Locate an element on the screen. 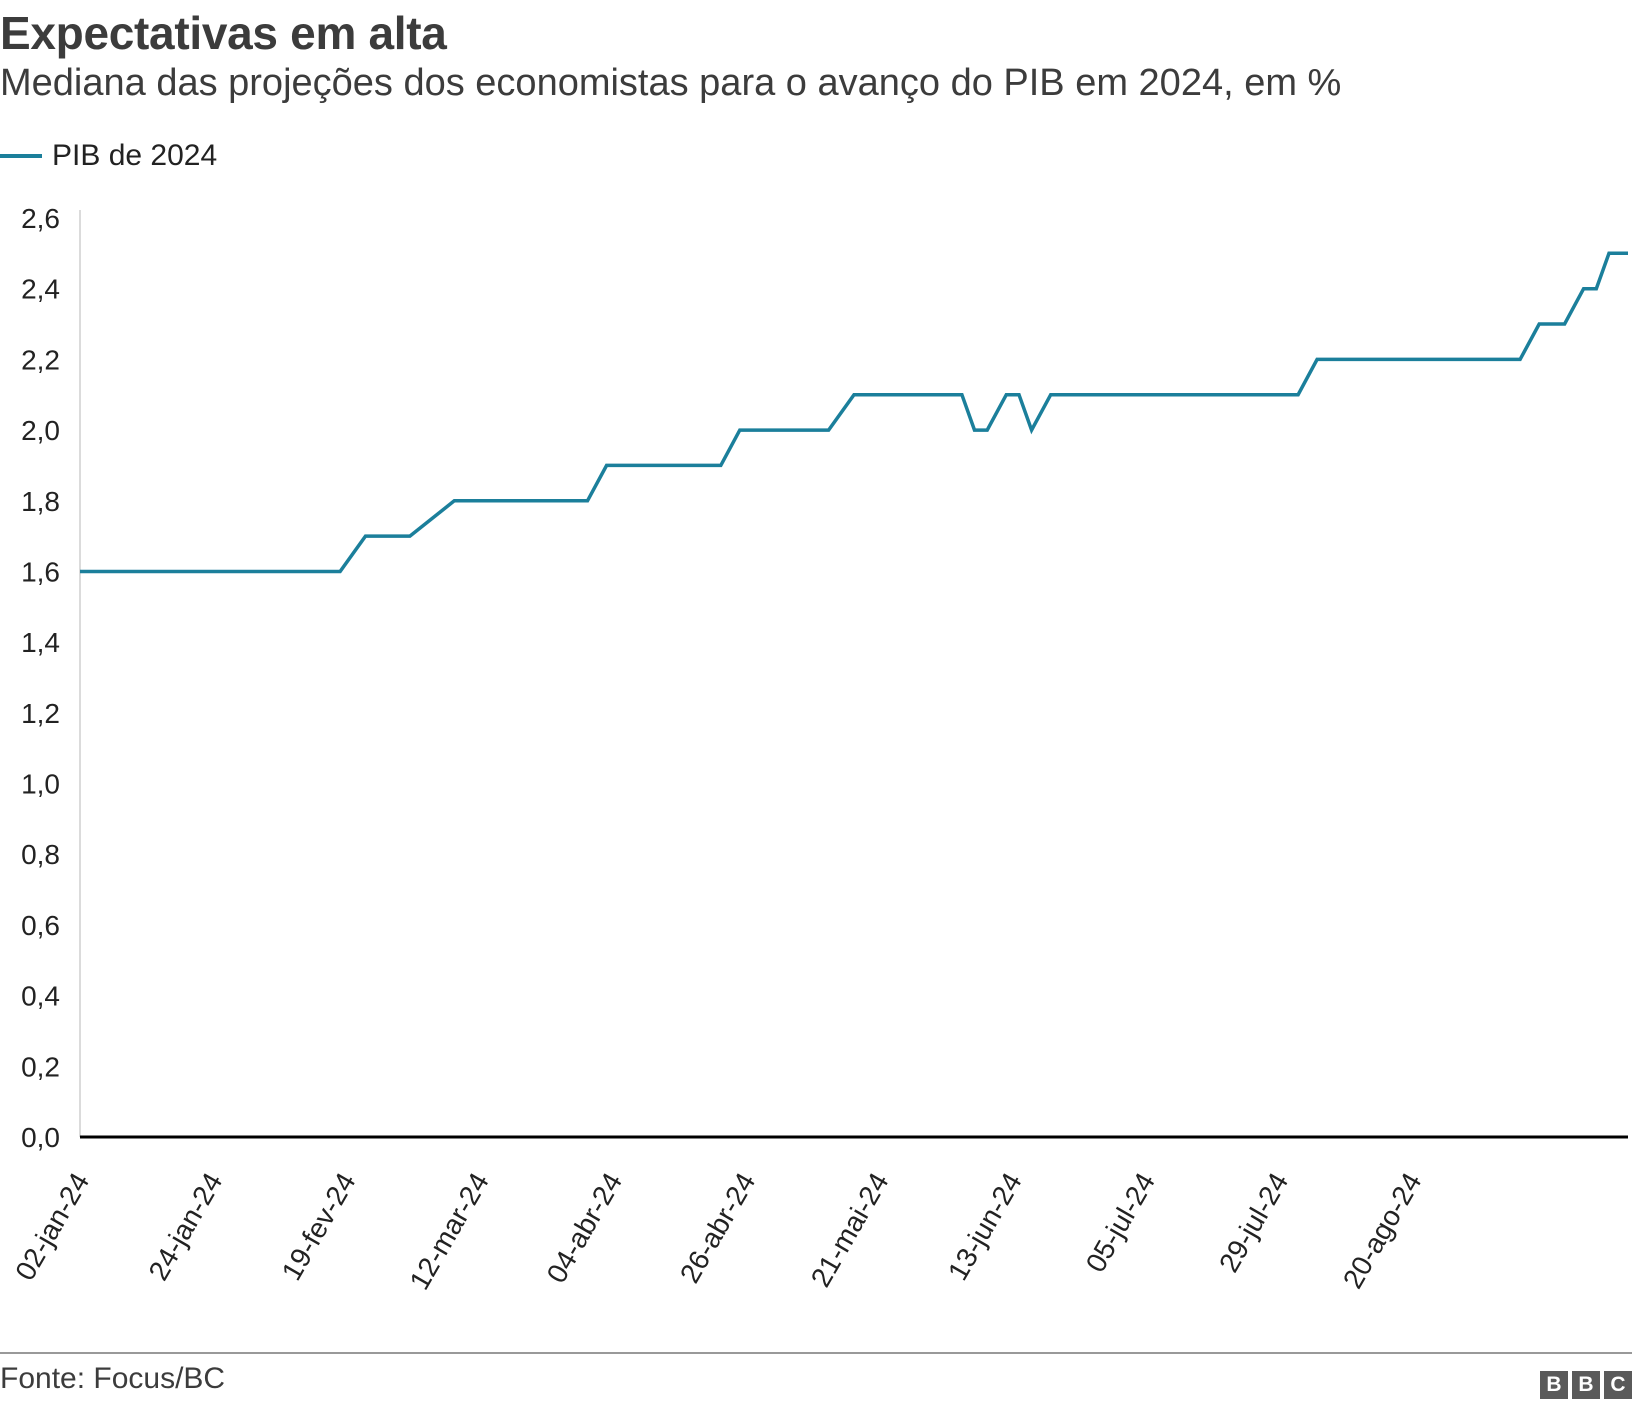  x-tick-label: 05-jul-24 is located at coordinates (1120, 1223).